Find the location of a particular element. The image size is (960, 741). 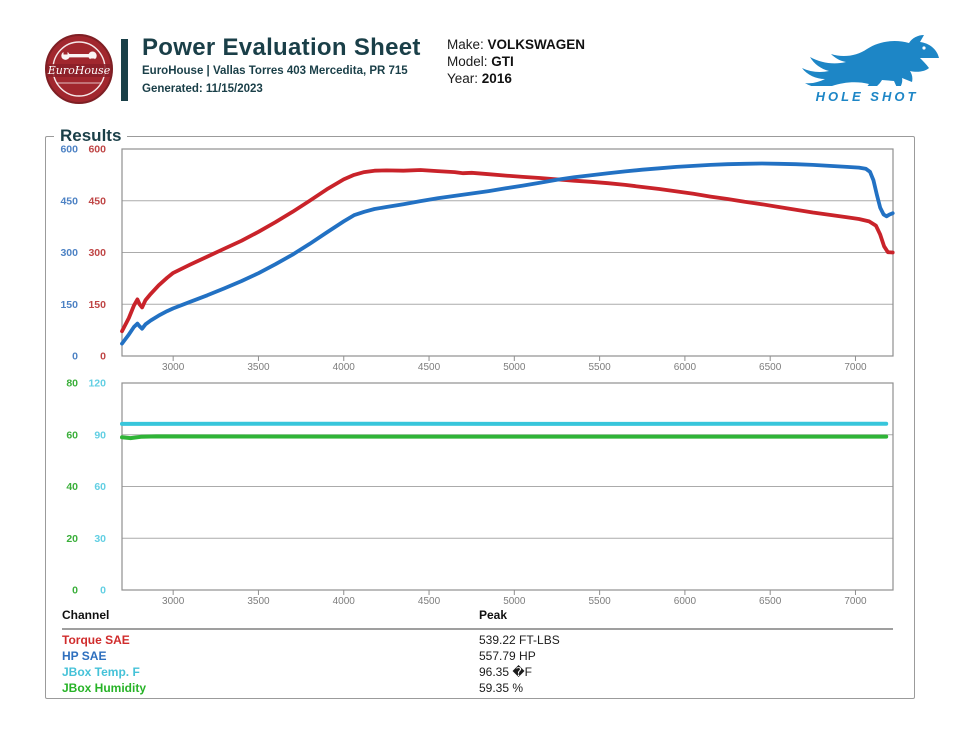

table-row: JBox Humidity 59.35 % is located at coordinates (480, 689).